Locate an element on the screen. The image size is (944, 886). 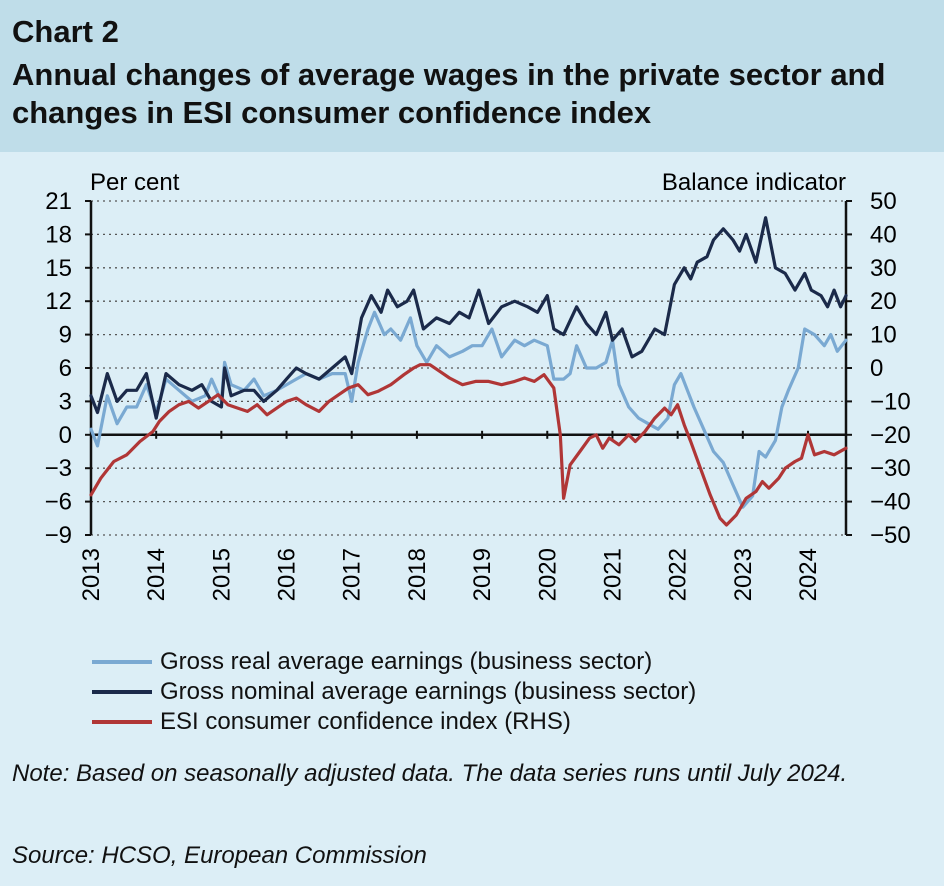
left-tick-label: 3 is located at coordinates (65, 401).